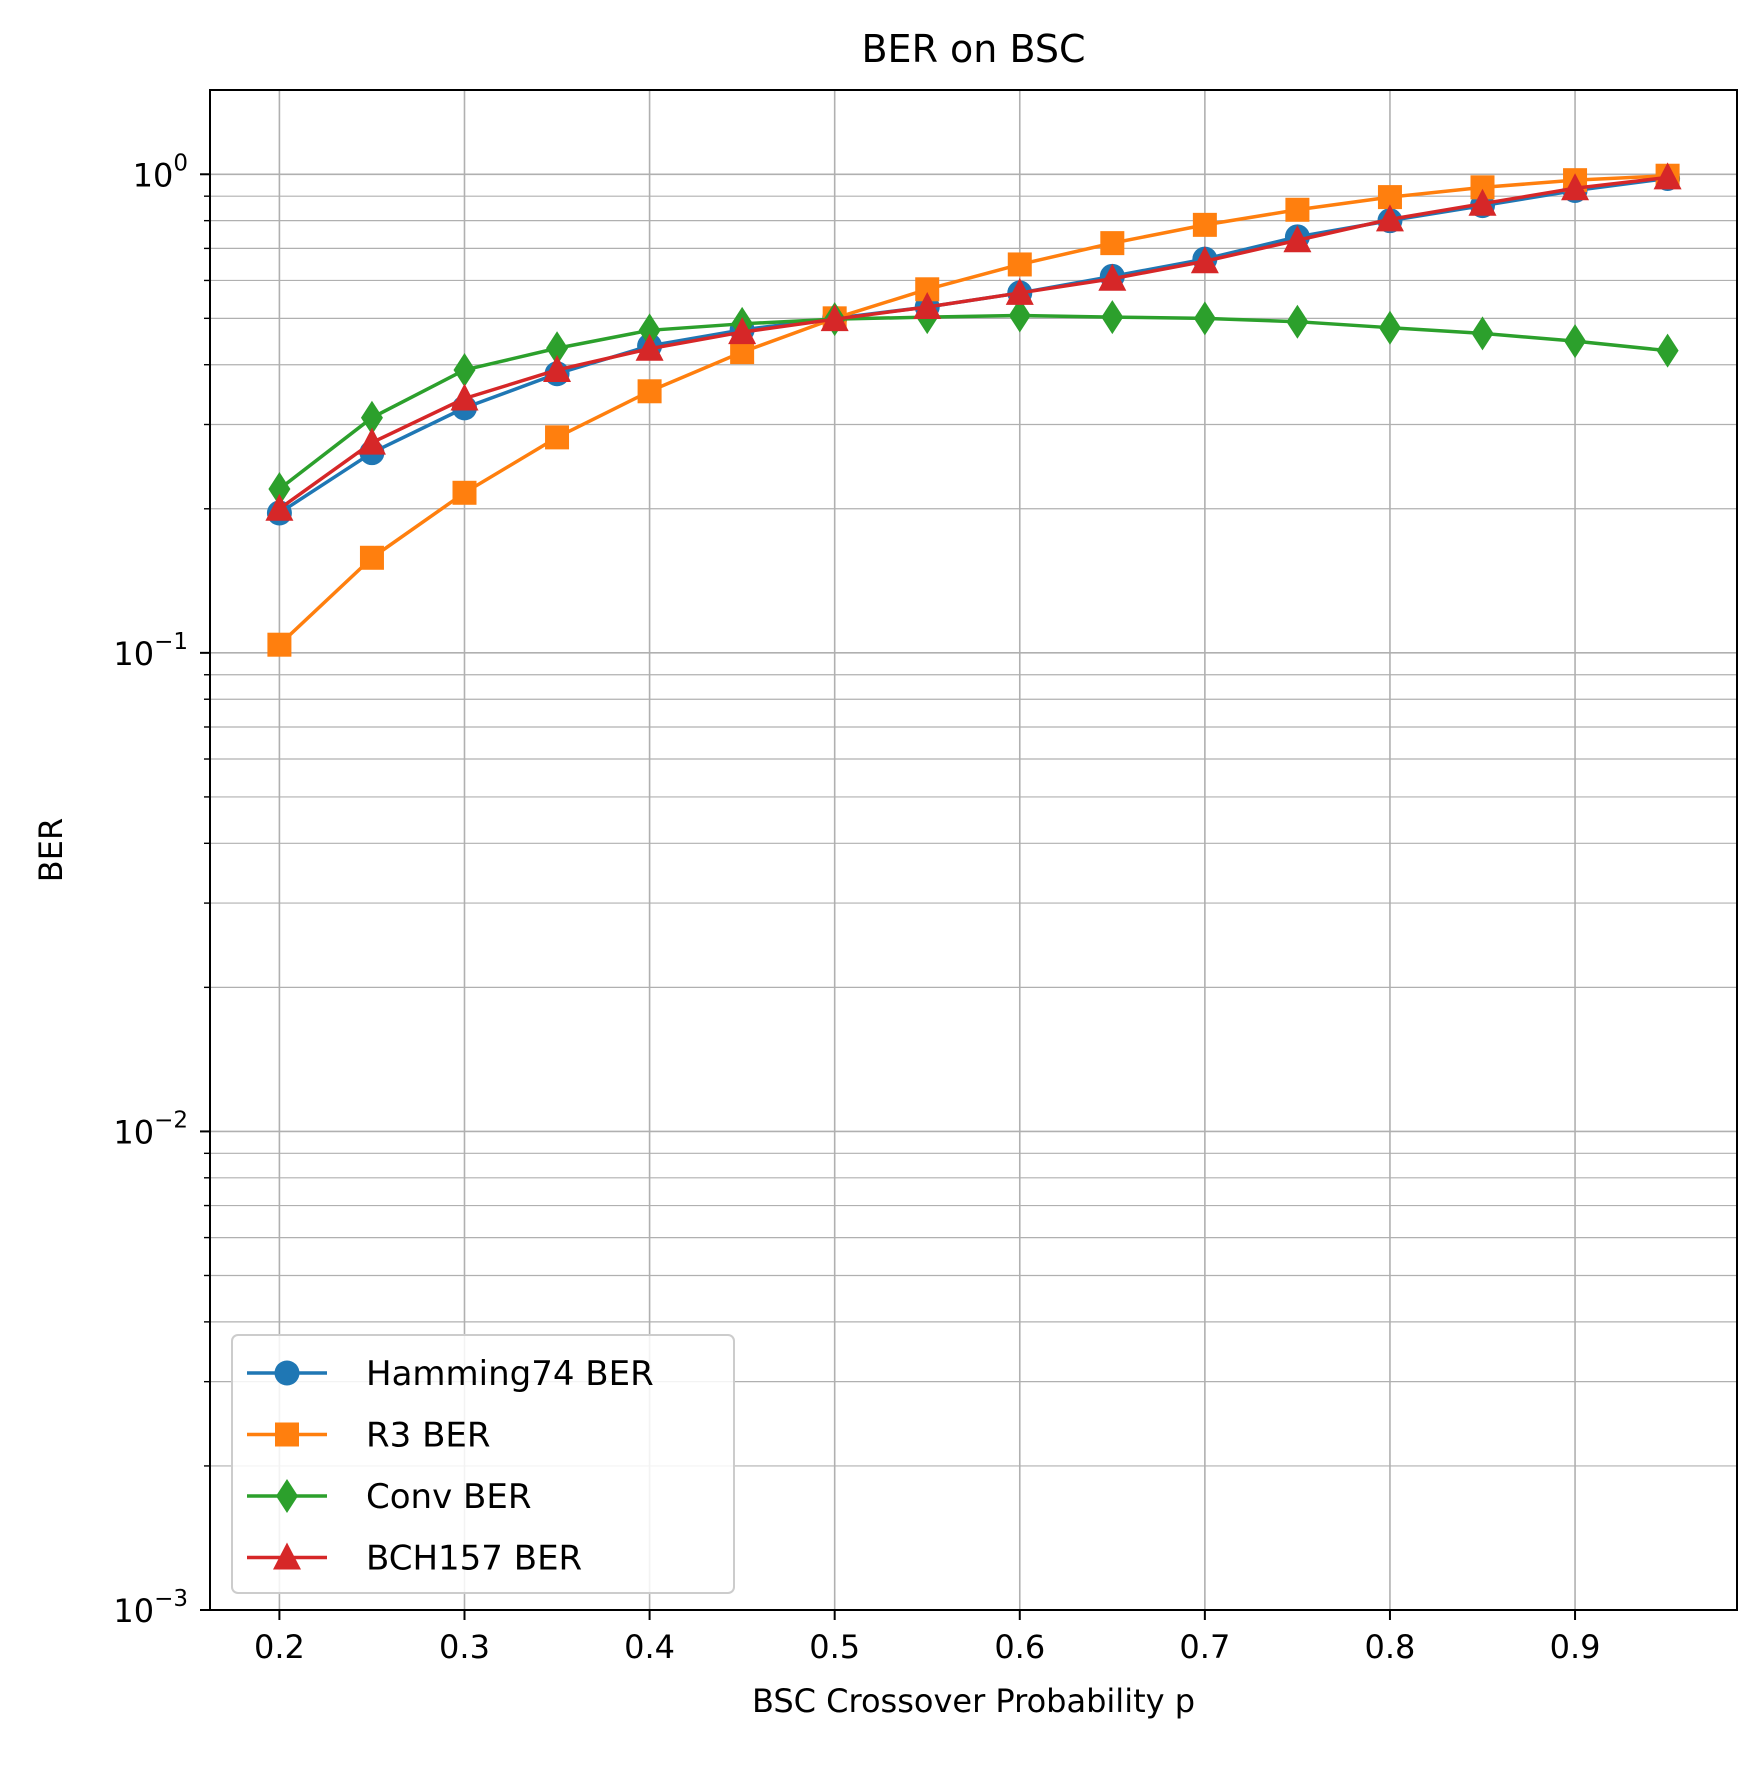 The height and width of the screenshot is (1768, 1764). Describe the element at coordinates (1390, 1647) in the screenshot. I see `x-tick-label: 0.8` at that location.